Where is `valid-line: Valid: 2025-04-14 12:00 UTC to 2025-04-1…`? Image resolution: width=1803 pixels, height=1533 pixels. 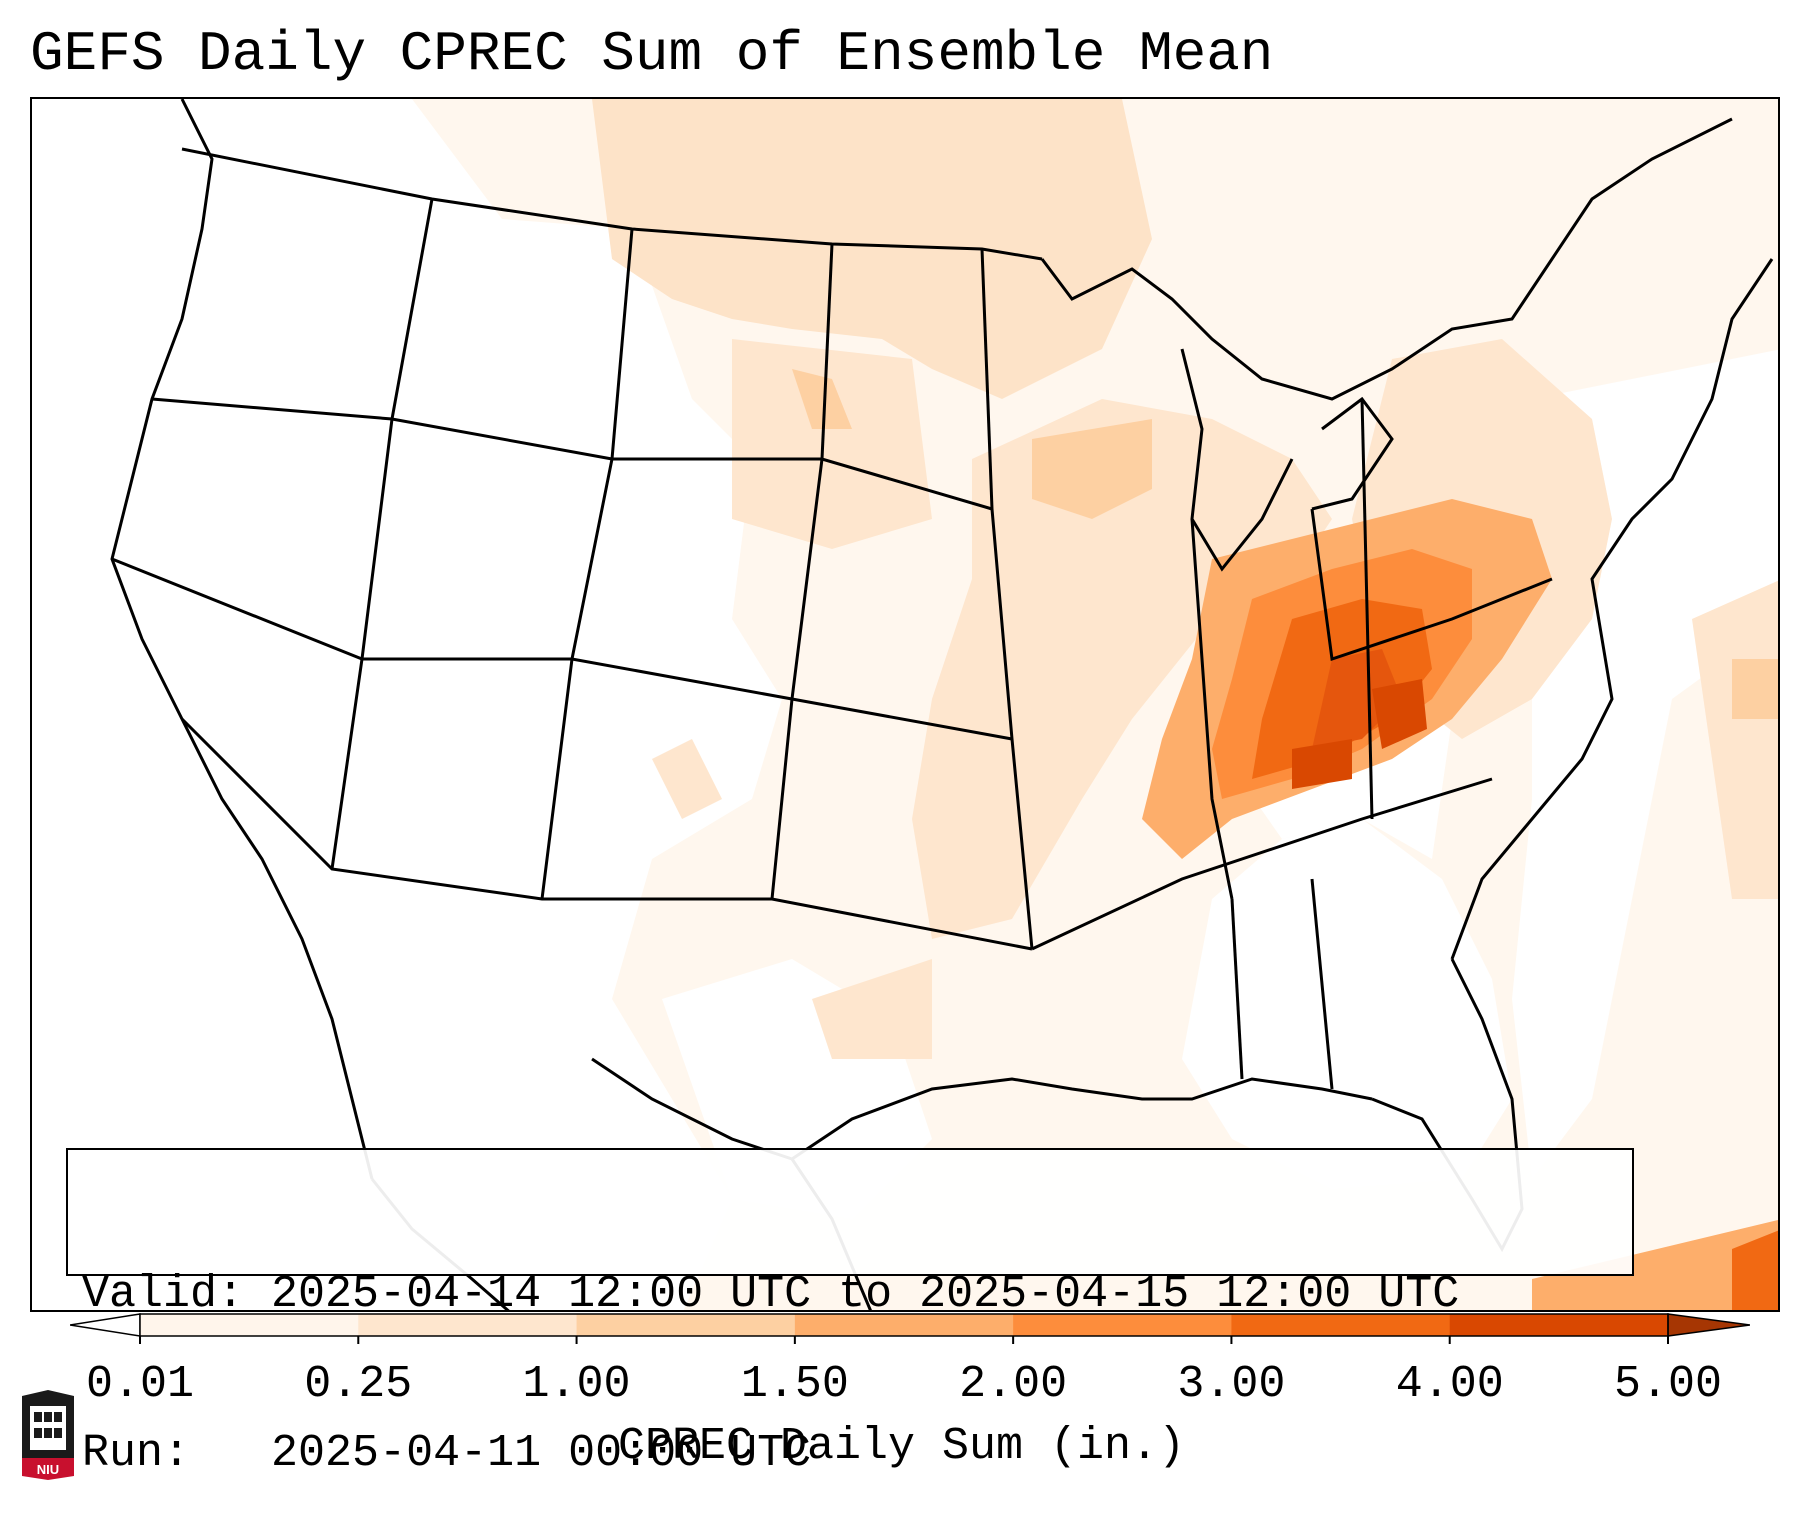 valid-line: Valid: 2025-04-14 12:00 UTC to 2025-04-1… is located at coordinates (850, 1294).